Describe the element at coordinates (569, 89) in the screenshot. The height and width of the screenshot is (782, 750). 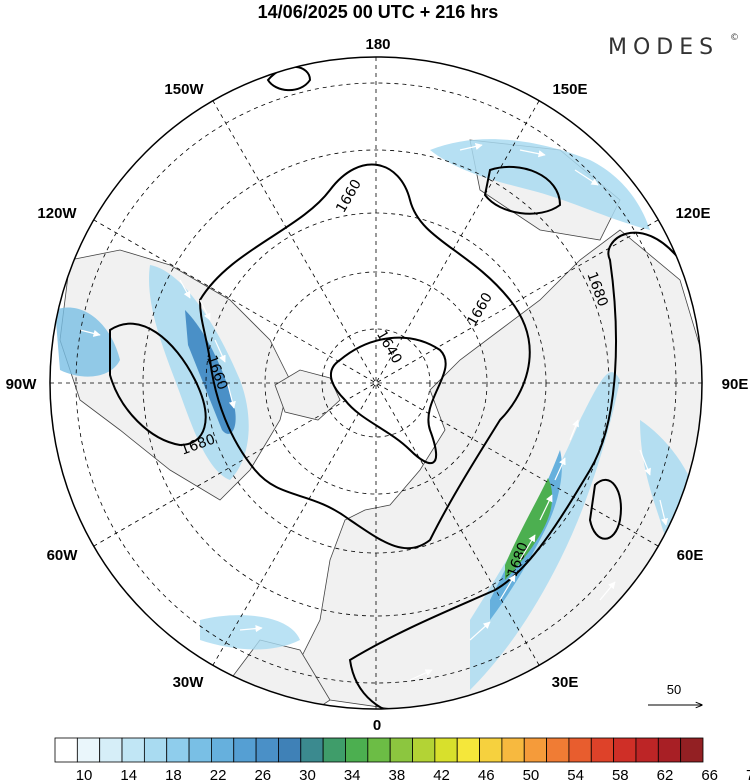
I see `lon-label-150e: 150E` at that location.